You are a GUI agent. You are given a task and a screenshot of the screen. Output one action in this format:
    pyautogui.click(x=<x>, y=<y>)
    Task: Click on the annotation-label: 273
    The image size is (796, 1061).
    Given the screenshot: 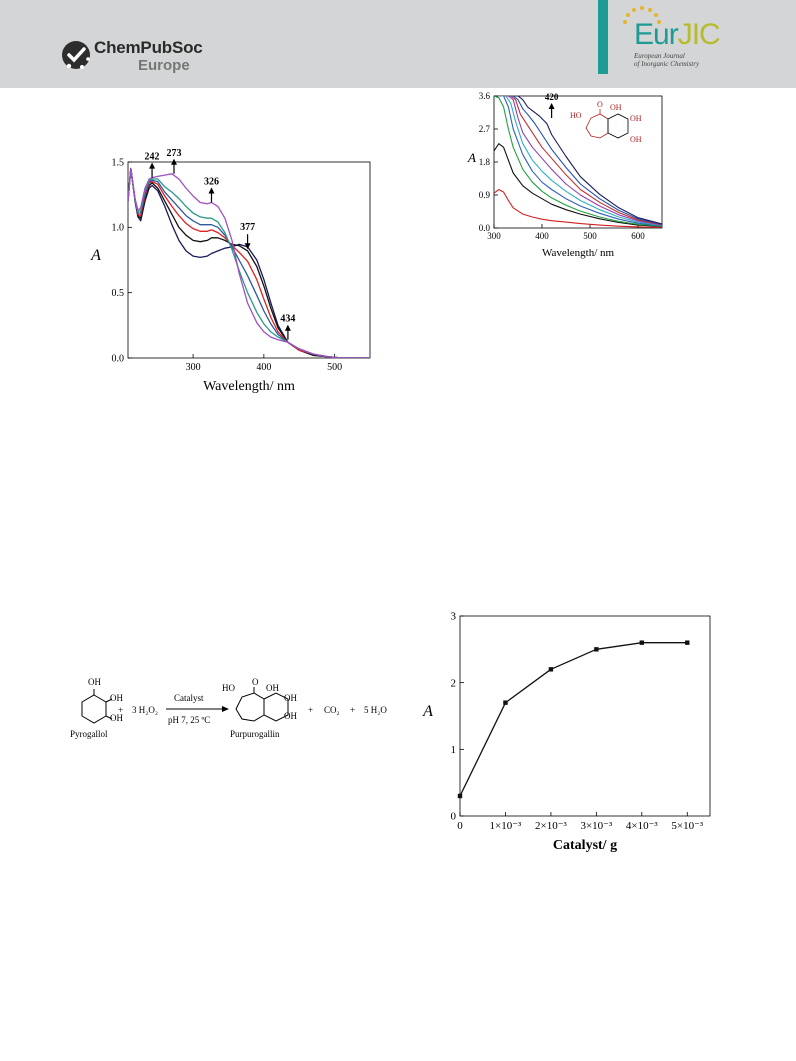 What is the action you would take?
    pyautogui.click(x=173, y=153)
    